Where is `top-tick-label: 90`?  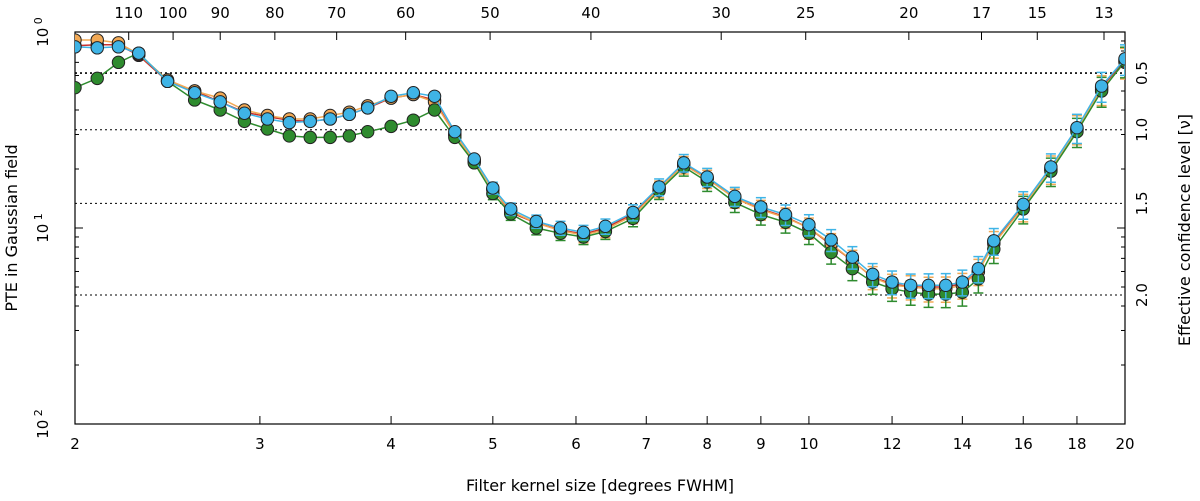
top-tick-label: 90 is located at coordinates (220, 13).